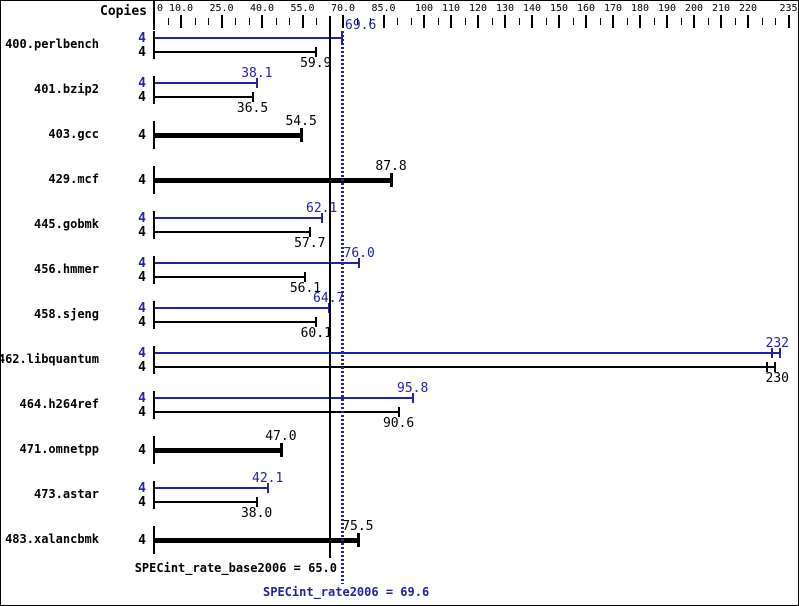 The width and height of the screenshot is (799, 606). I want to click on axis-tick-label: 0, so click(160, 8).